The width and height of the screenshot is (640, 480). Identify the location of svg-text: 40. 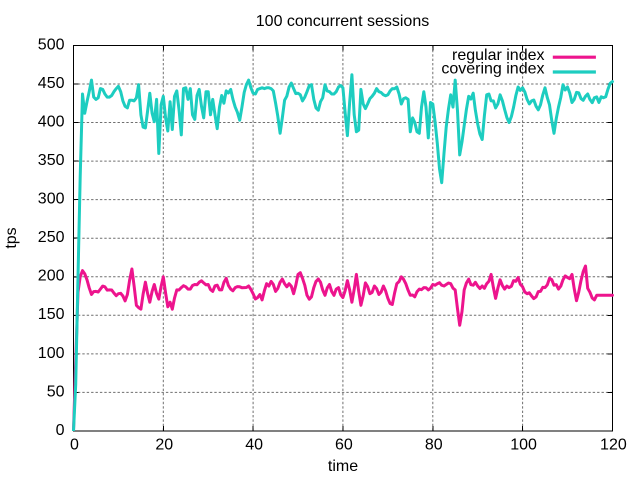
(254, 445).